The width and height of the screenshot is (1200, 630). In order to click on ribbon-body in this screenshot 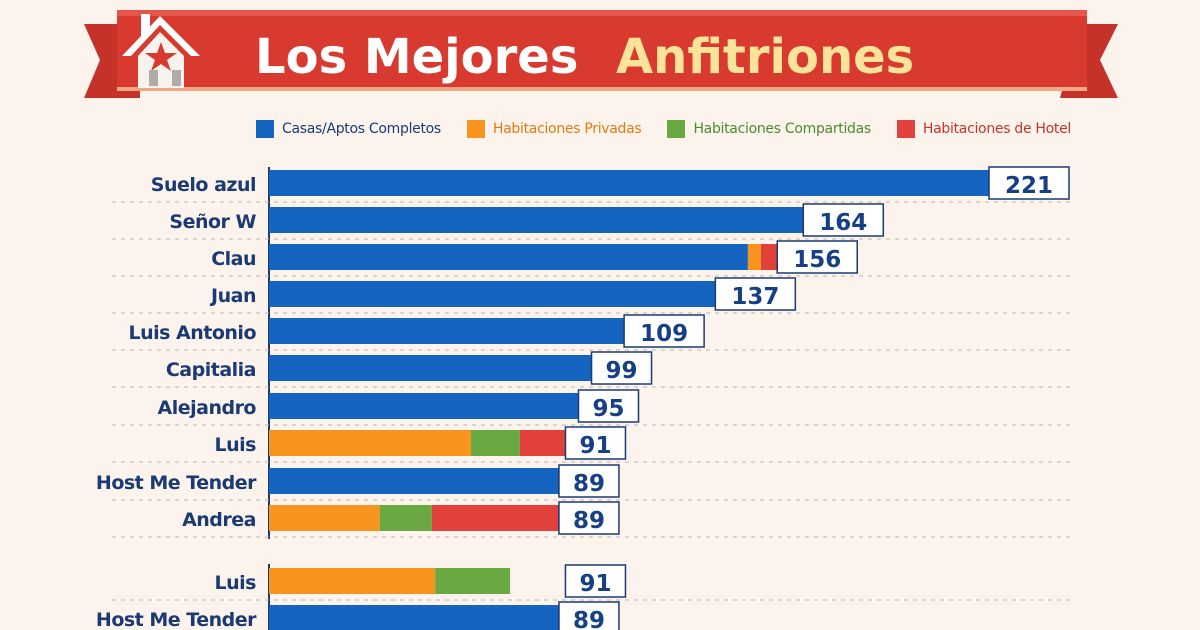, I will do `click(602, 50)`.